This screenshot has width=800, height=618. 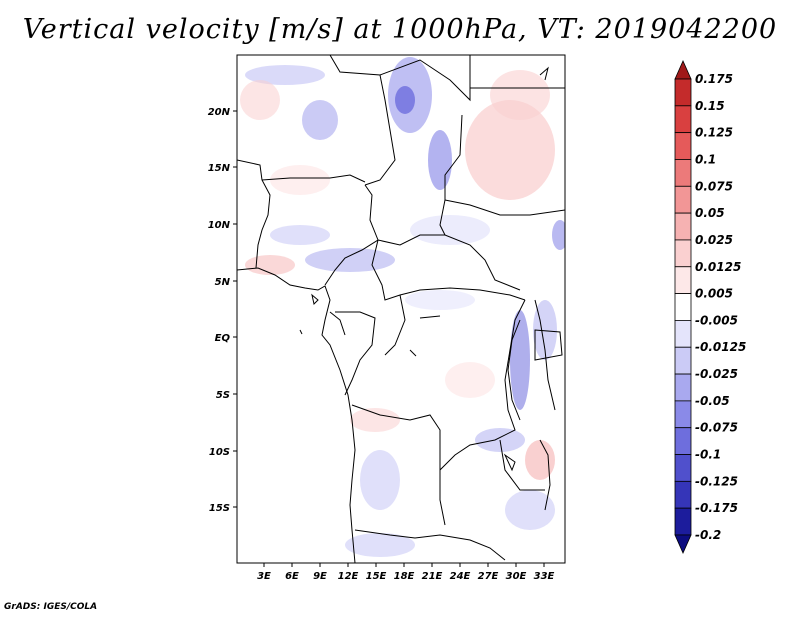 What do you see at coordinates (219, 112) in the screenshot?
I see `lat-label: 20N` at bounding box center [219, 112].